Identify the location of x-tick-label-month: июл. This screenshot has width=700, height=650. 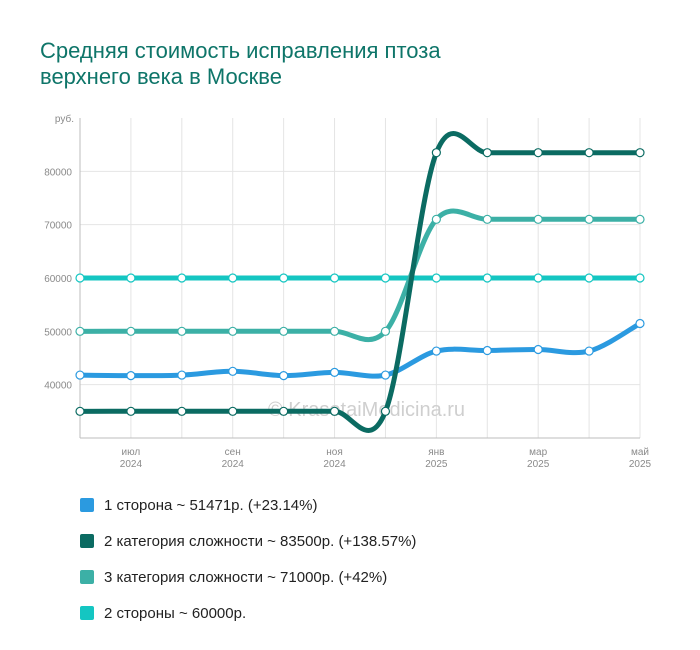
(131, 452).